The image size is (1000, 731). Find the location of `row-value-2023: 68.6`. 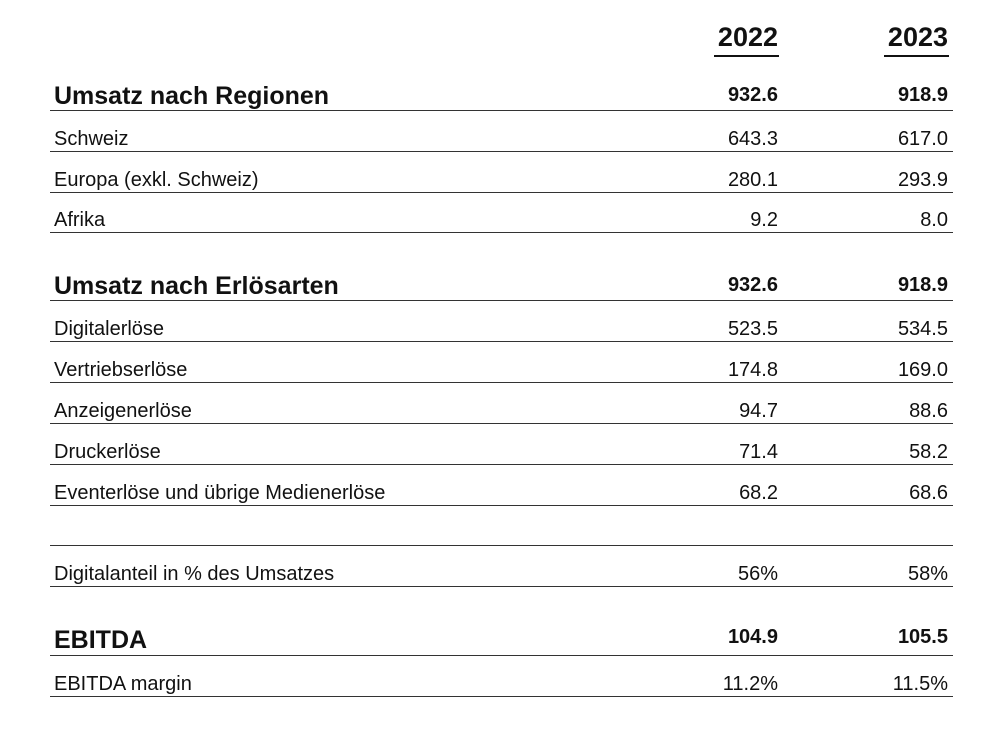

row-value-2023: 68.6 is located at coordinates (928, 493).